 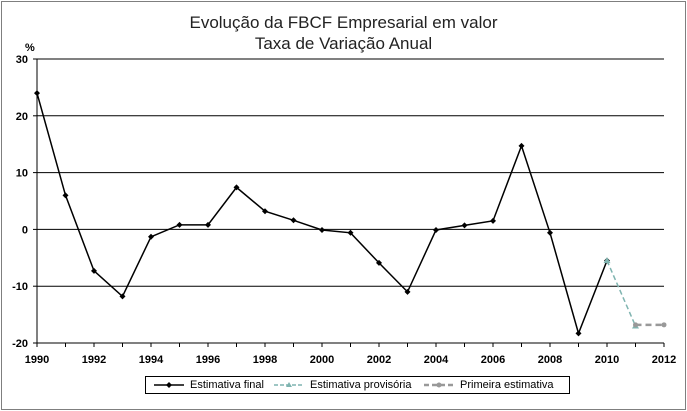 What do you see at coordinates (208, 360) in the screenshot?
I see `x-tick-label: 1996` at bounding box center [208, 360].